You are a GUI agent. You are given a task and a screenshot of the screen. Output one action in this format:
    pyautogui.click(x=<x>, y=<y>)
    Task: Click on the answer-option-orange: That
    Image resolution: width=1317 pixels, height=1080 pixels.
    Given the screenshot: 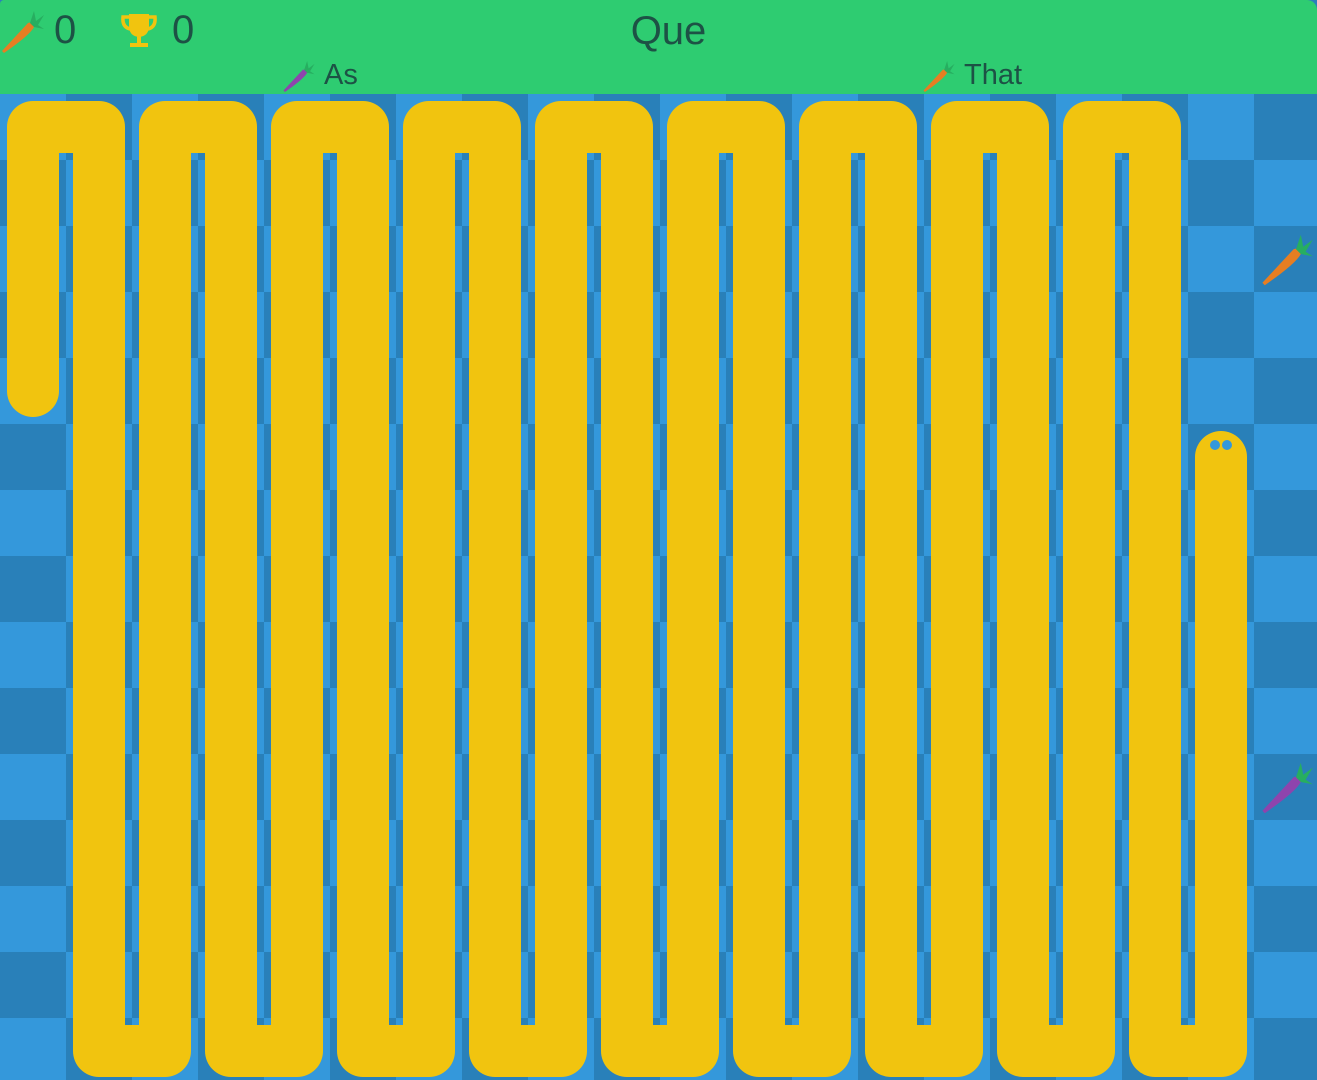 What is the action you would take?
    pyautogui.click(x=972, y=75)
    